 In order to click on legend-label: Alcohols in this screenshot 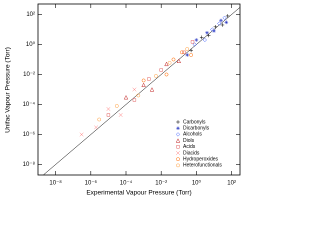, I will do `click(192, 135)`.